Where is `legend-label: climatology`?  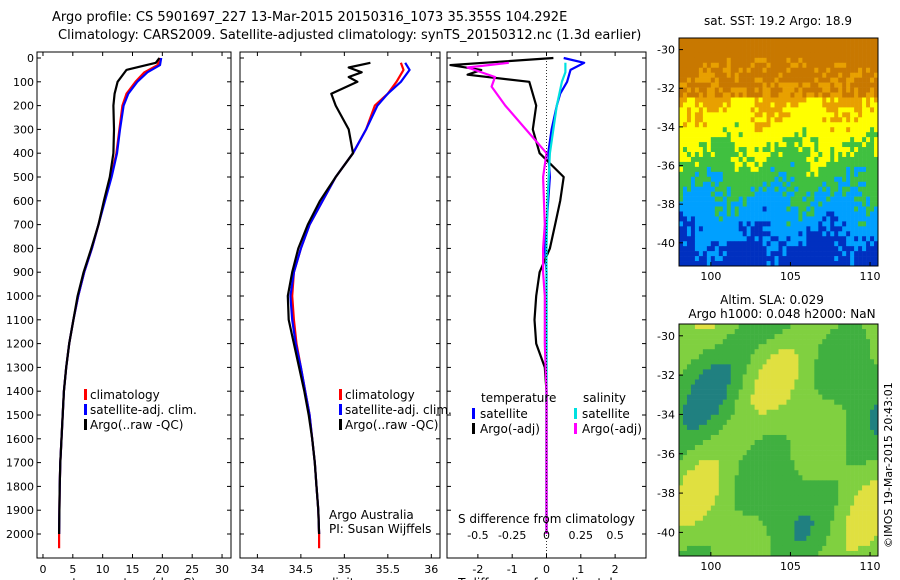
legend-label: climatology is located at coordinates (125, 395).